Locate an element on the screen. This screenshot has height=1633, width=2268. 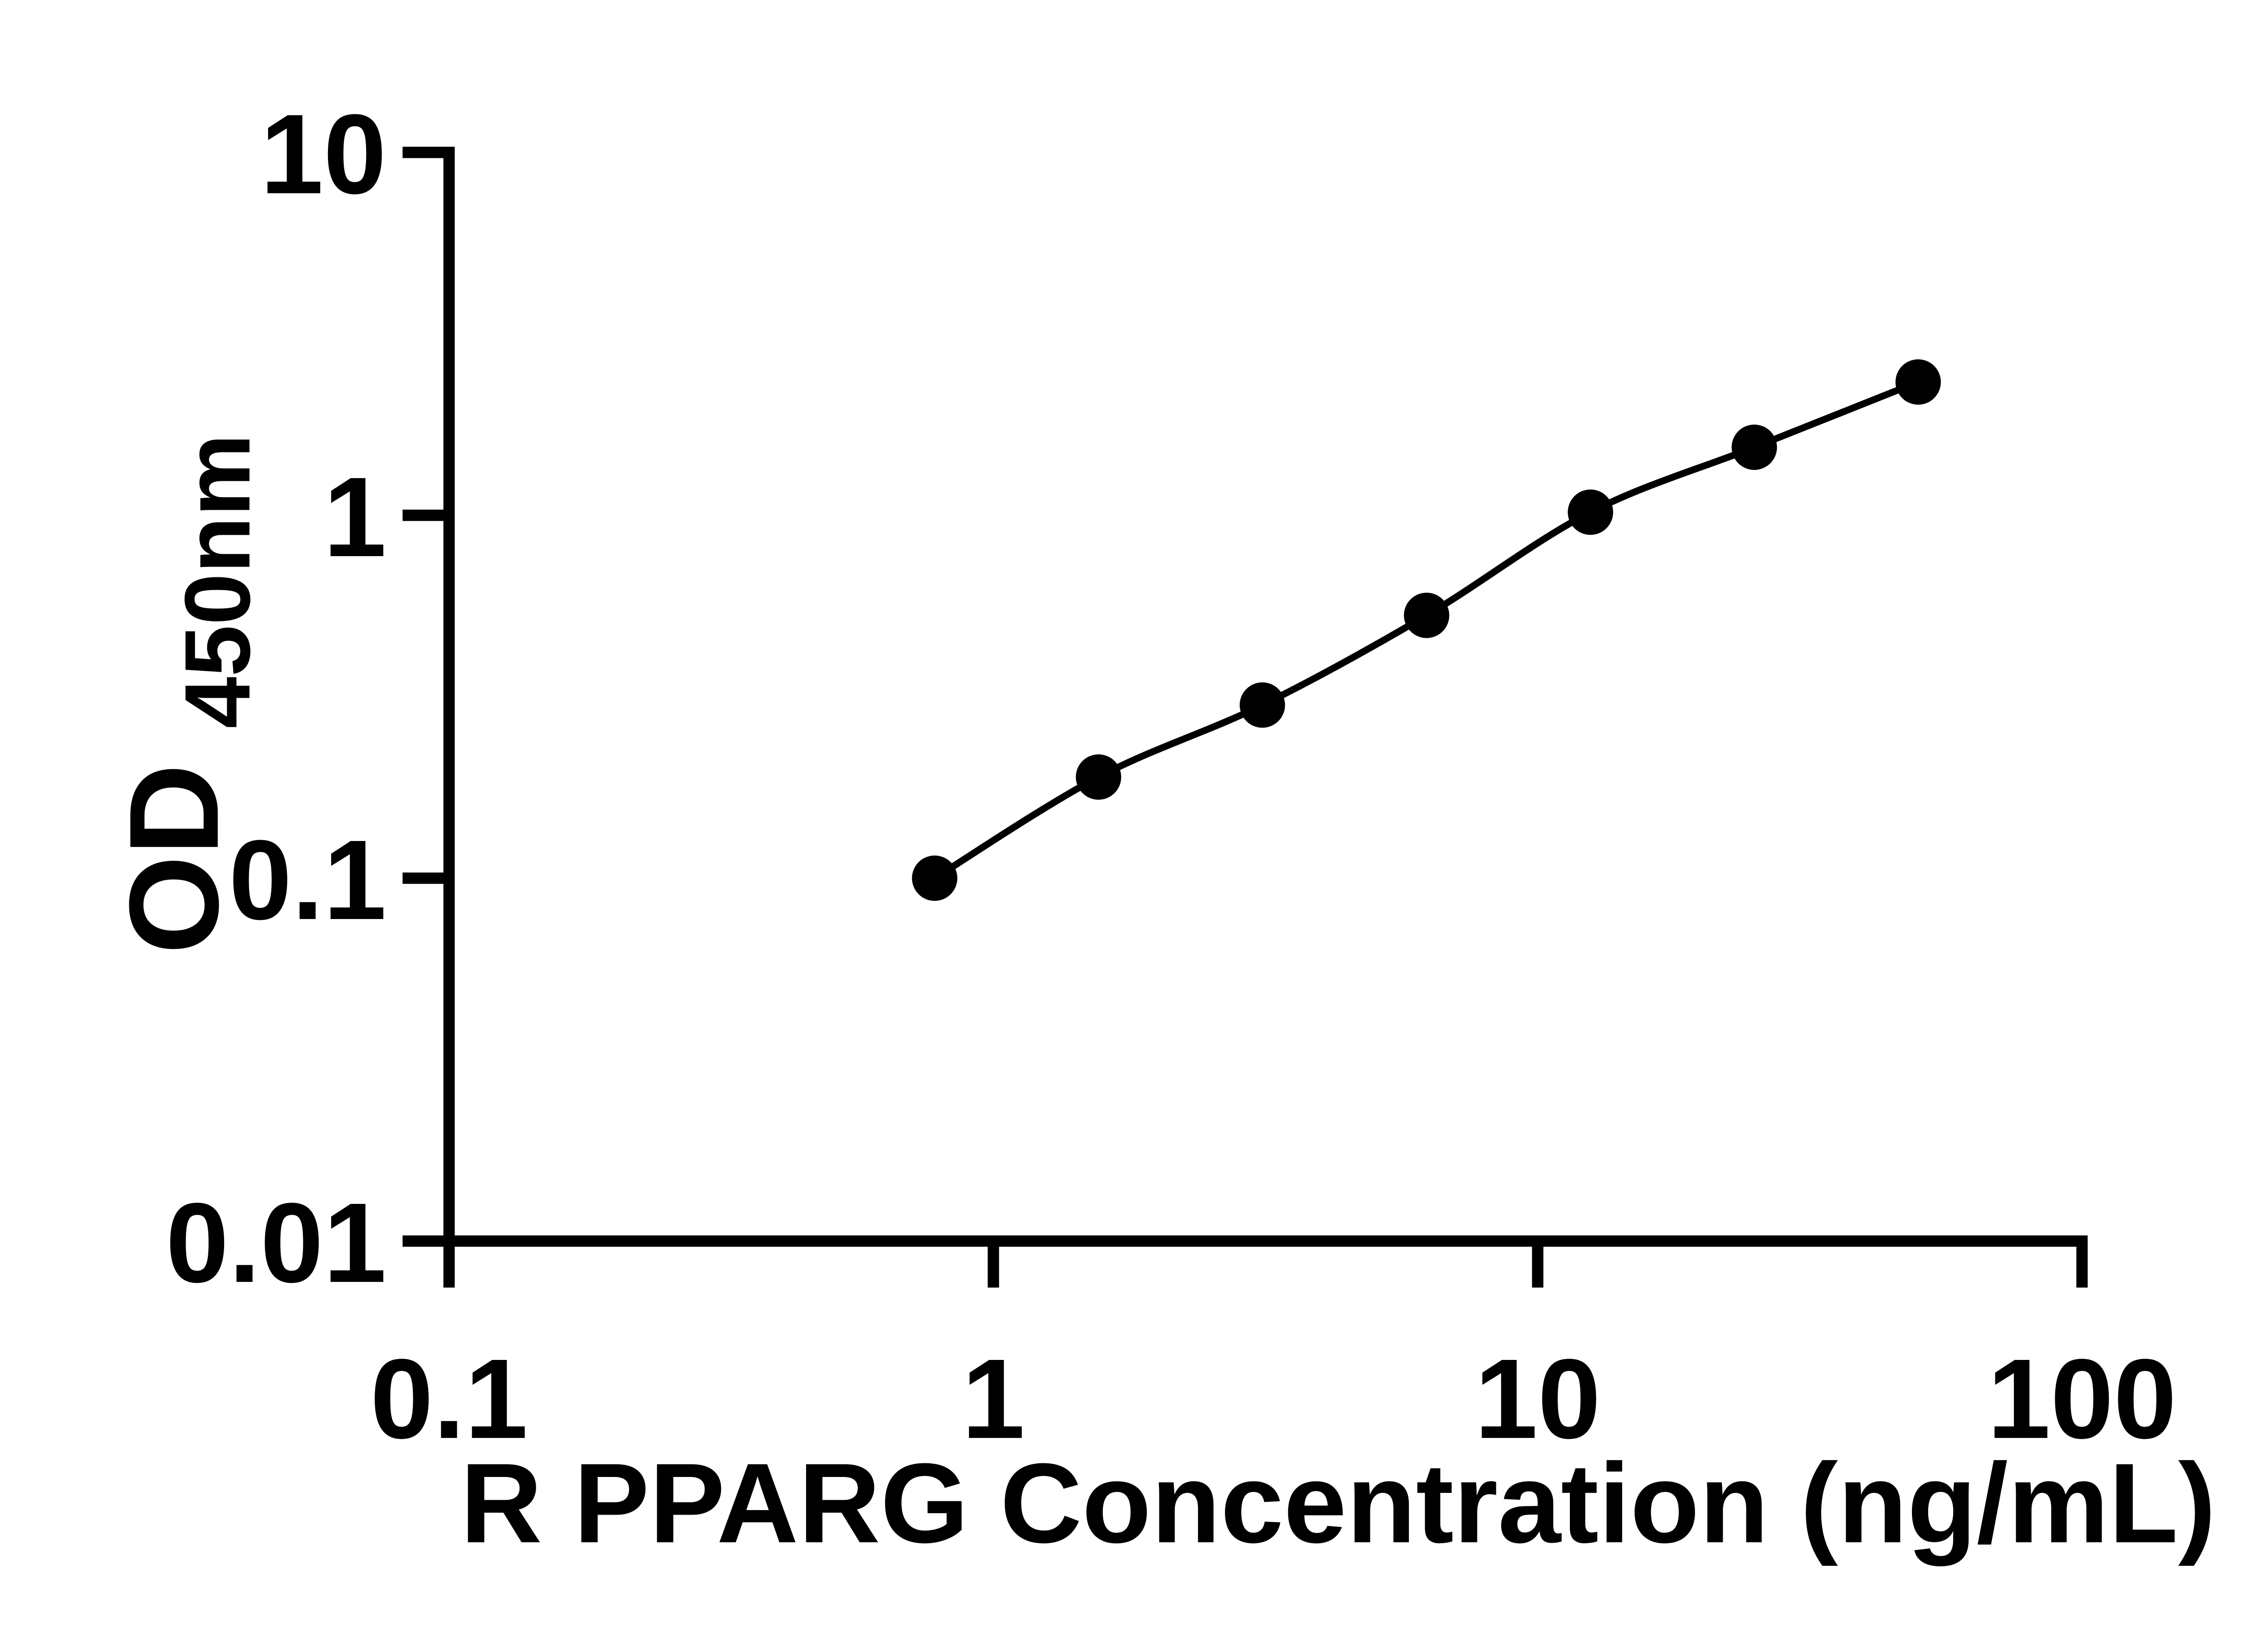
y-axis-ticks is located at coordinates (423, 697).